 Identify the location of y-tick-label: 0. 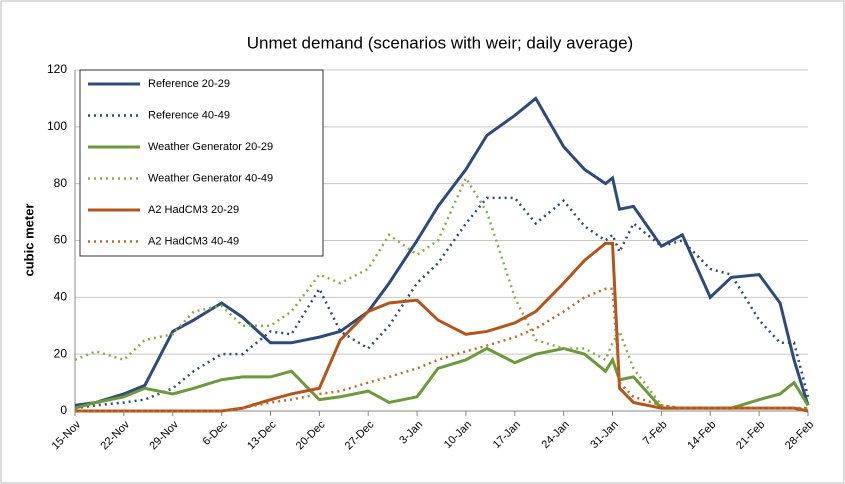
(63, 410).